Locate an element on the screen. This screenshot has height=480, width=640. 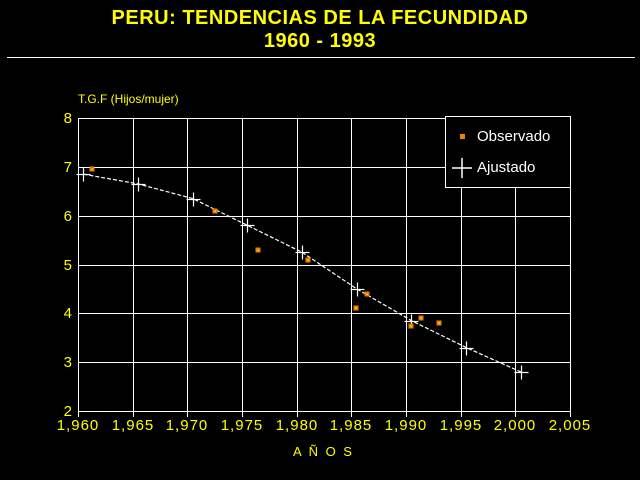
chart-title-line1: PERU: TENDENCIAS DE LA FECUNDIDAD is located at coordinates (320, 18).